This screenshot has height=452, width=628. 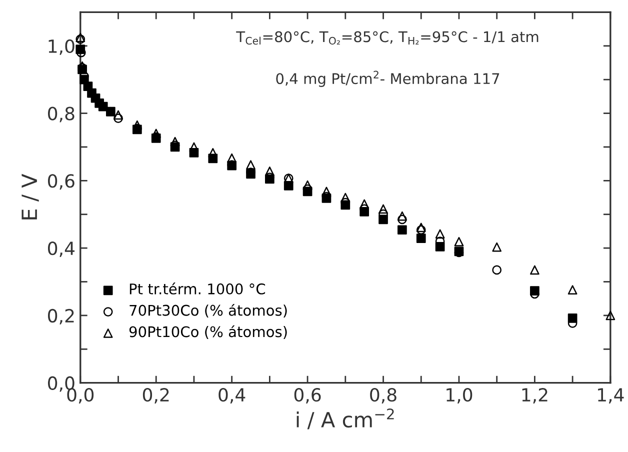 I want to click on annotation: T$_{Cel}$=80°C, T$_{O₂}$=85°C, T$_{H₂}$=95°C - 1/1 atm, so click(x=387, y=38).